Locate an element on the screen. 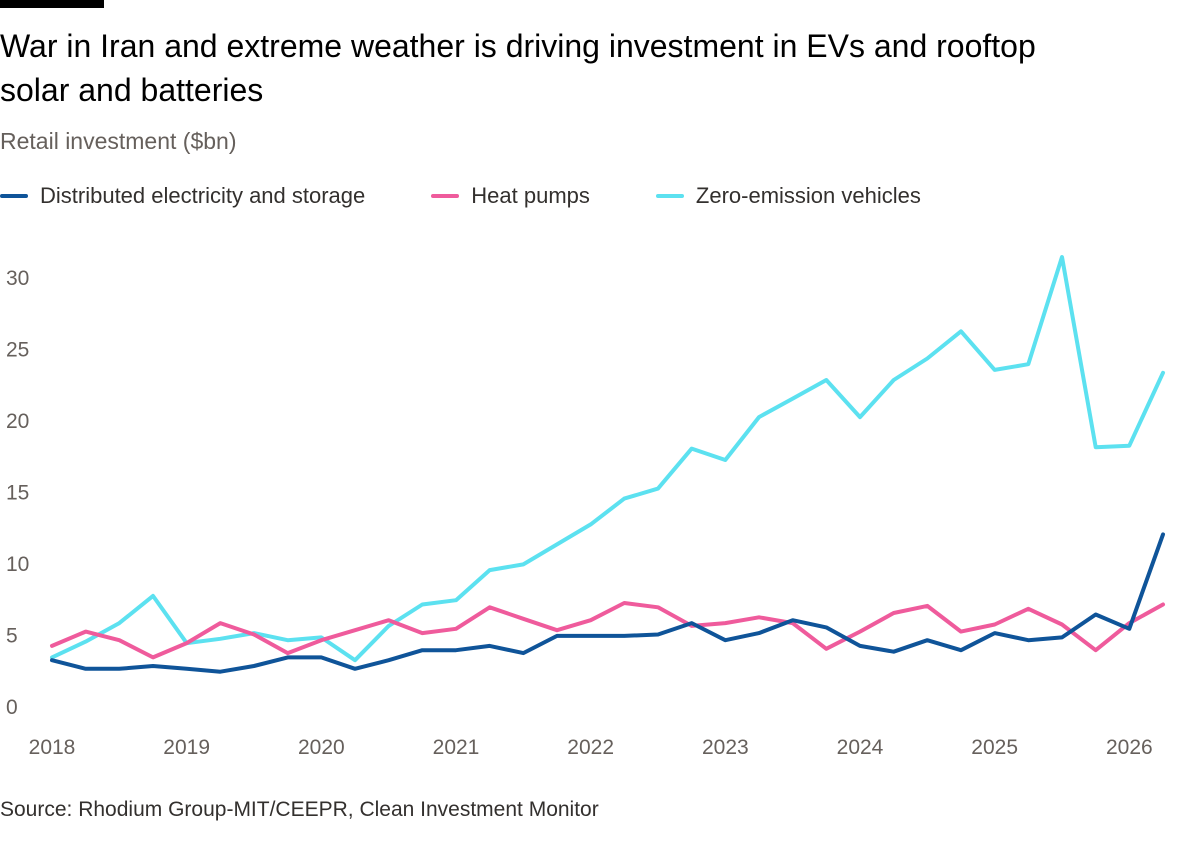  legend-swatch-distributed is located at coordinates (14, 196).